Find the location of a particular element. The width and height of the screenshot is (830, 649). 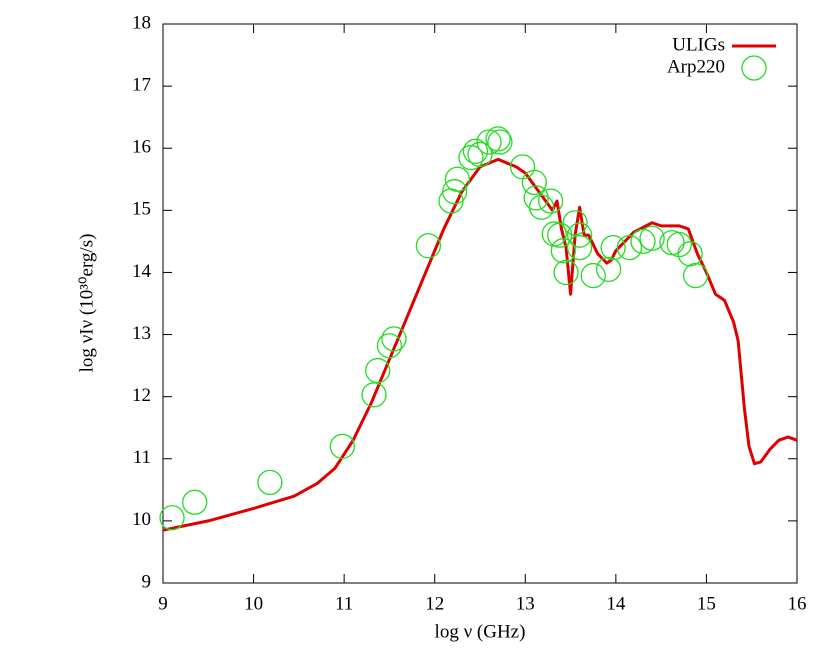

y-tick-label: 10 is located at coordinates (141, 519).